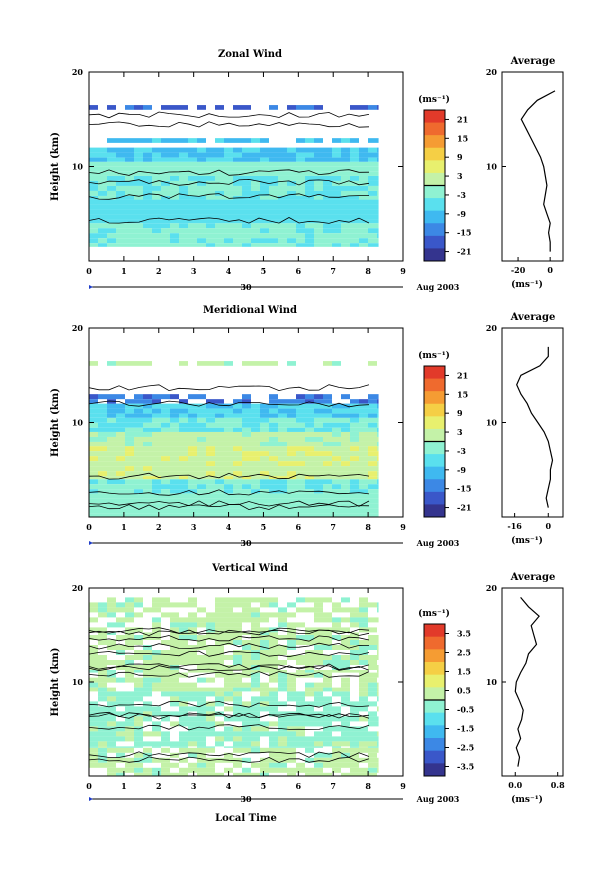 Image resolution: width=615 pixels, height=872 pixels. What do you see at coordinates (492, 588) in the screenshot?
I see `average-y-tick-label: 20` at bounding box center [492, 588].